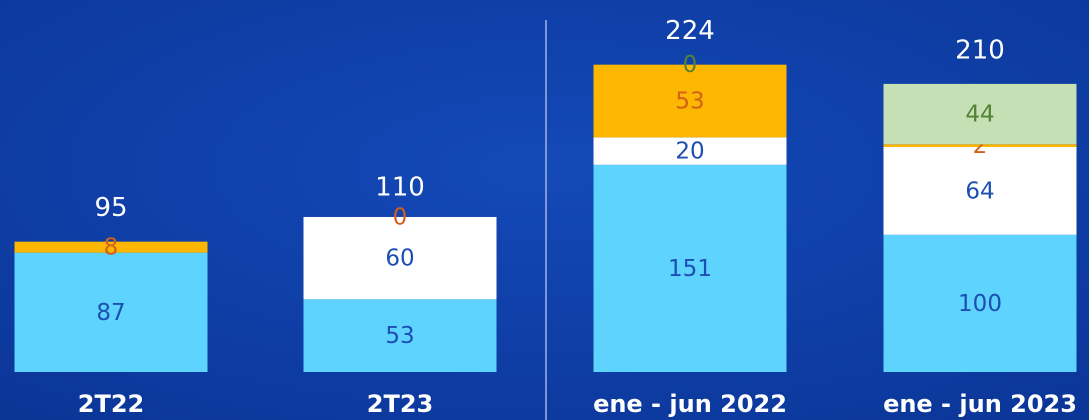 The width and height of the screenshot is (1089, 420). What do you see at coordinates (690, 31) in the screenshot?
I see `total-label: 224` at bounding box center [690, 31].